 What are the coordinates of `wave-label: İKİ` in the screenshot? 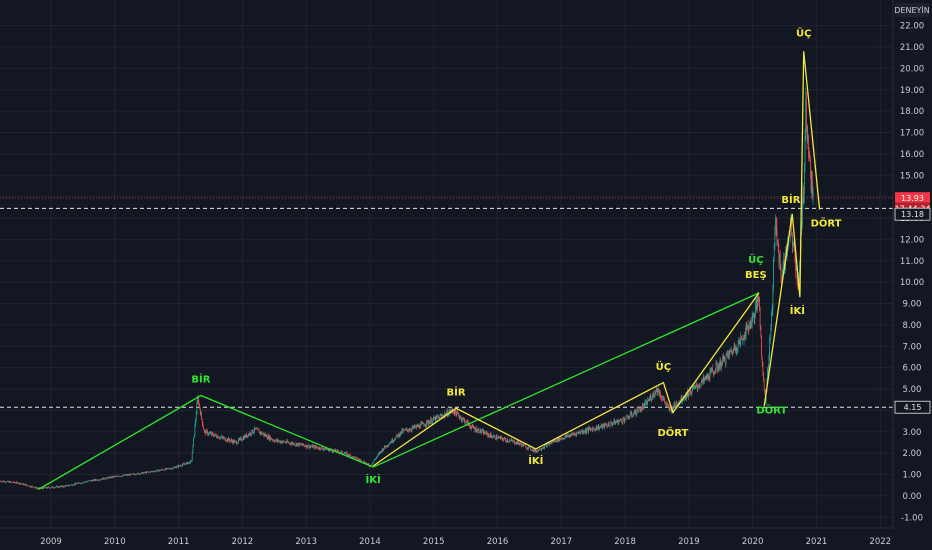 It's located at (535, 460).